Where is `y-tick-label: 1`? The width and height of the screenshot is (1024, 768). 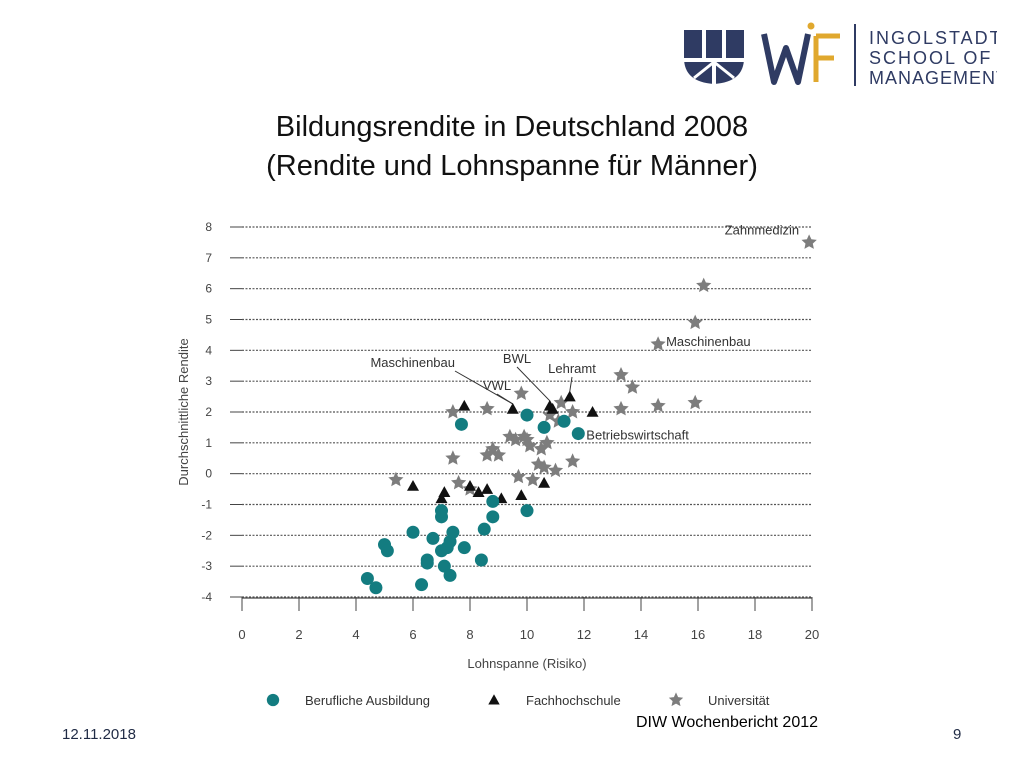 y-tick-label: 1 is located at coordinates (208, 443).